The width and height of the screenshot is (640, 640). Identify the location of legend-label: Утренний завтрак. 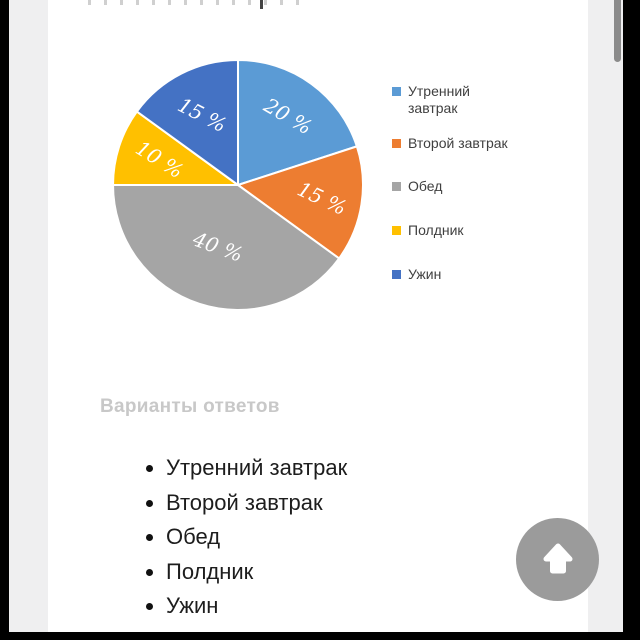
(439, 99).